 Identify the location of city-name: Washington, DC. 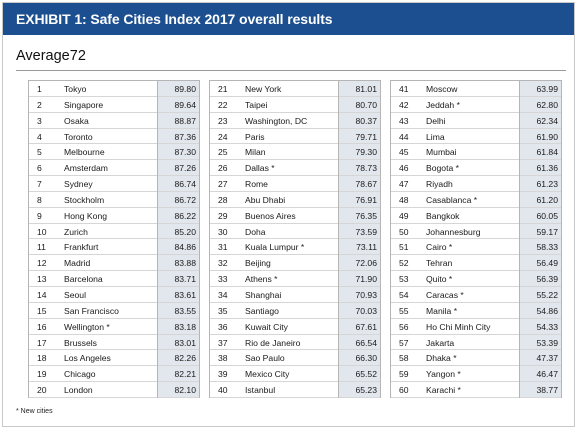
(276, 120).